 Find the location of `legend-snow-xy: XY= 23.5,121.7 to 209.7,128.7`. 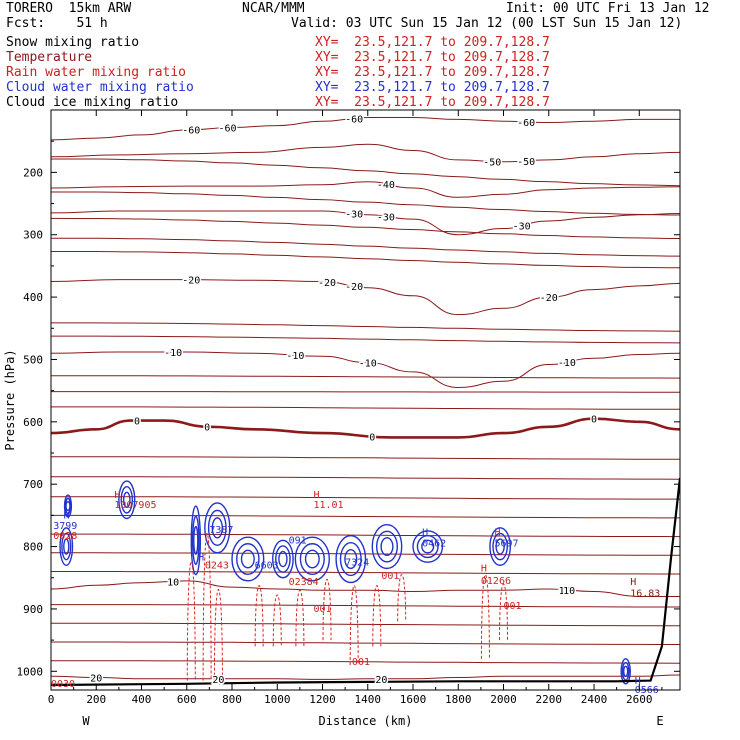

legend-snow-xy: XY= 23.5,121.7 to 209.7,128.7 is located at coordinates (432, 42).